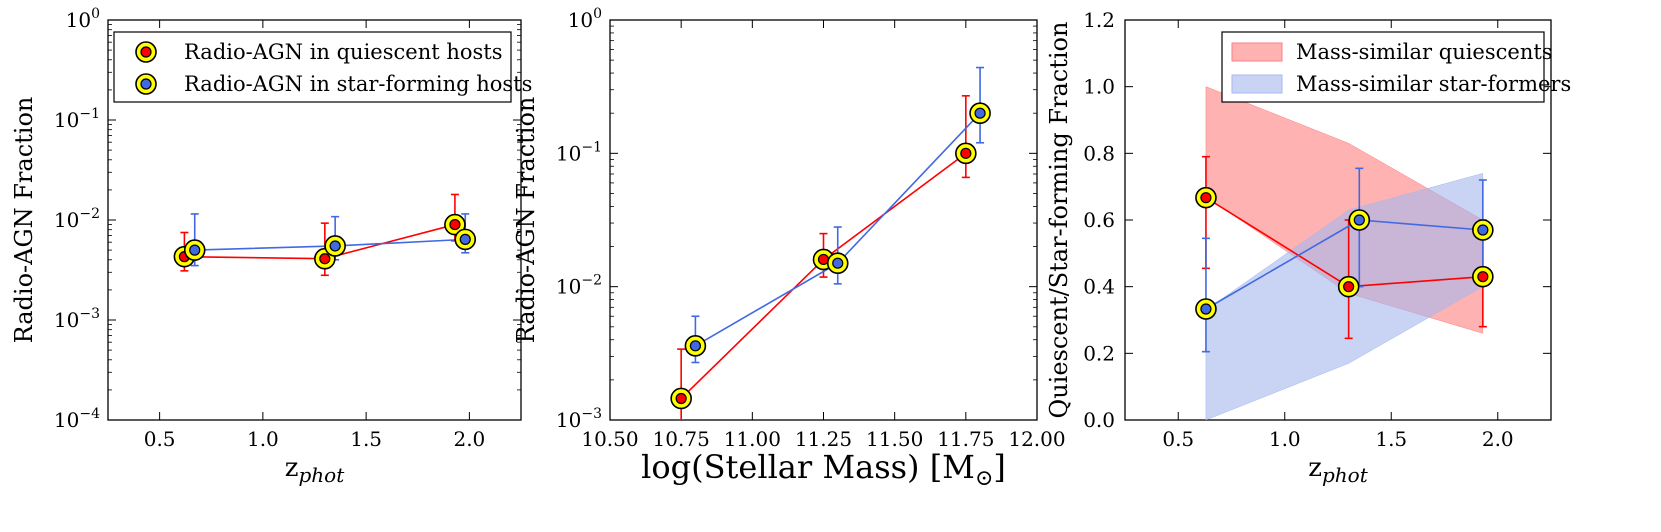 This screenshot has width=1661, height=532. Describe the element at coordinates (808, 467) in the screenshot. I see `x-axis-label-main: log(Stellar Mass) [M` at that location.